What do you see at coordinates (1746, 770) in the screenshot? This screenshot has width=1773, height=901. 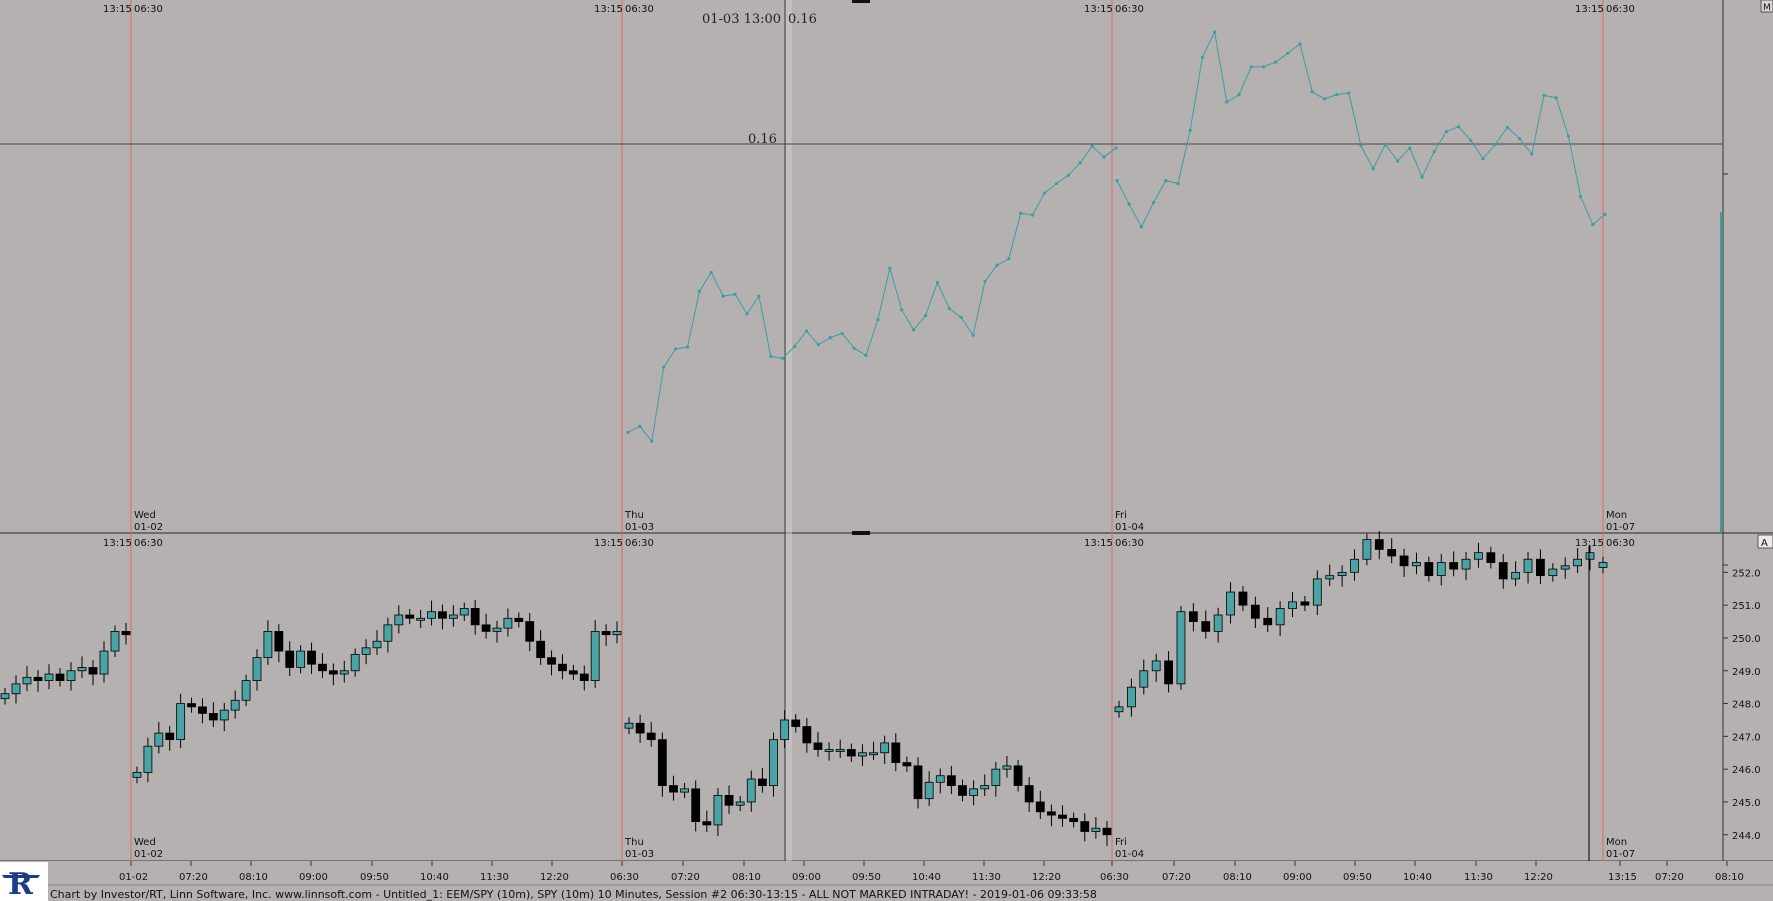 I see `price-tick-label: 246.0` at bounding box center [1746, 770].